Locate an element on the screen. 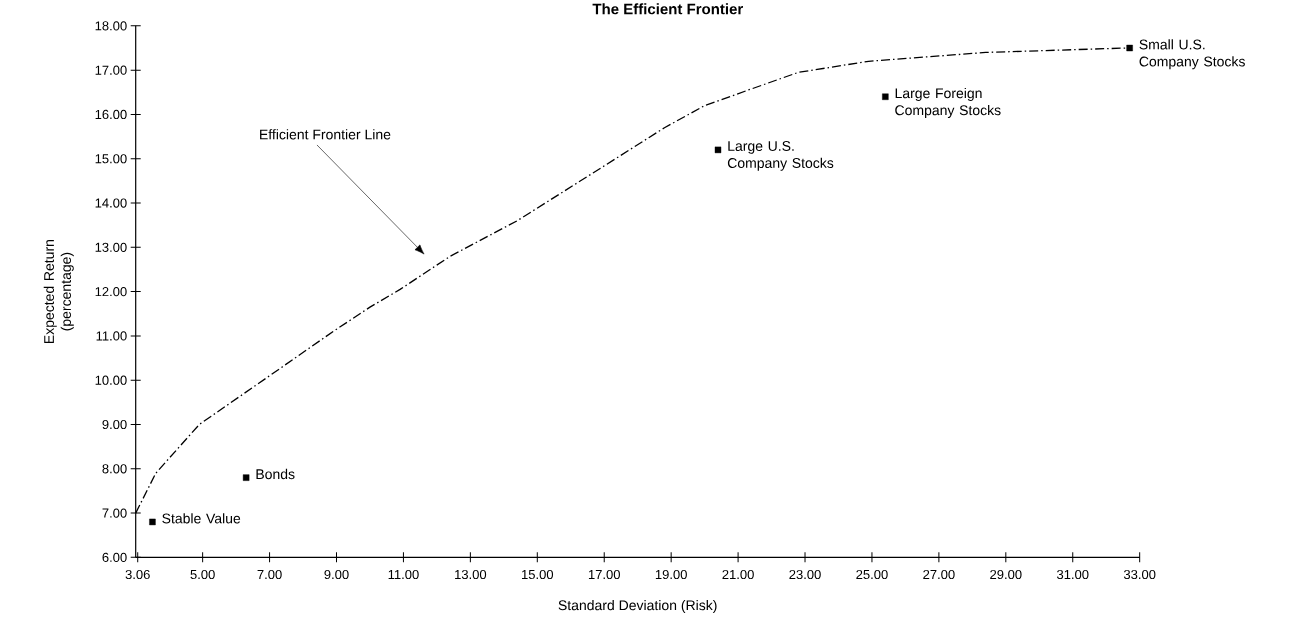  y-tick-label: 10.00 is located at coordinates (111, 380).